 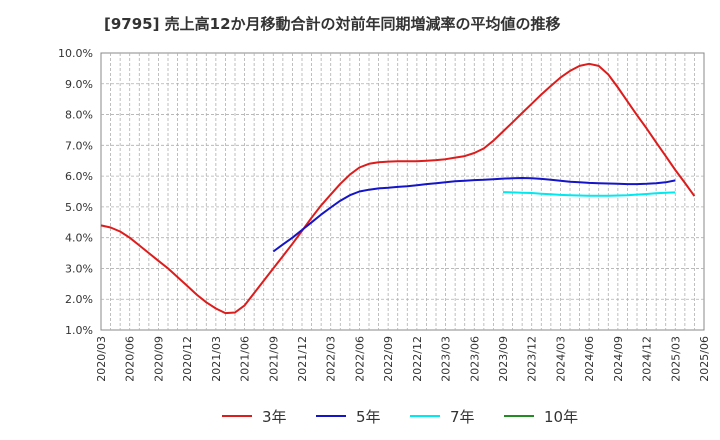 What do you see at coordinates (561, 416) in the screenshot?
I see `legend-label: 10年` at bounding box center [561, 416].